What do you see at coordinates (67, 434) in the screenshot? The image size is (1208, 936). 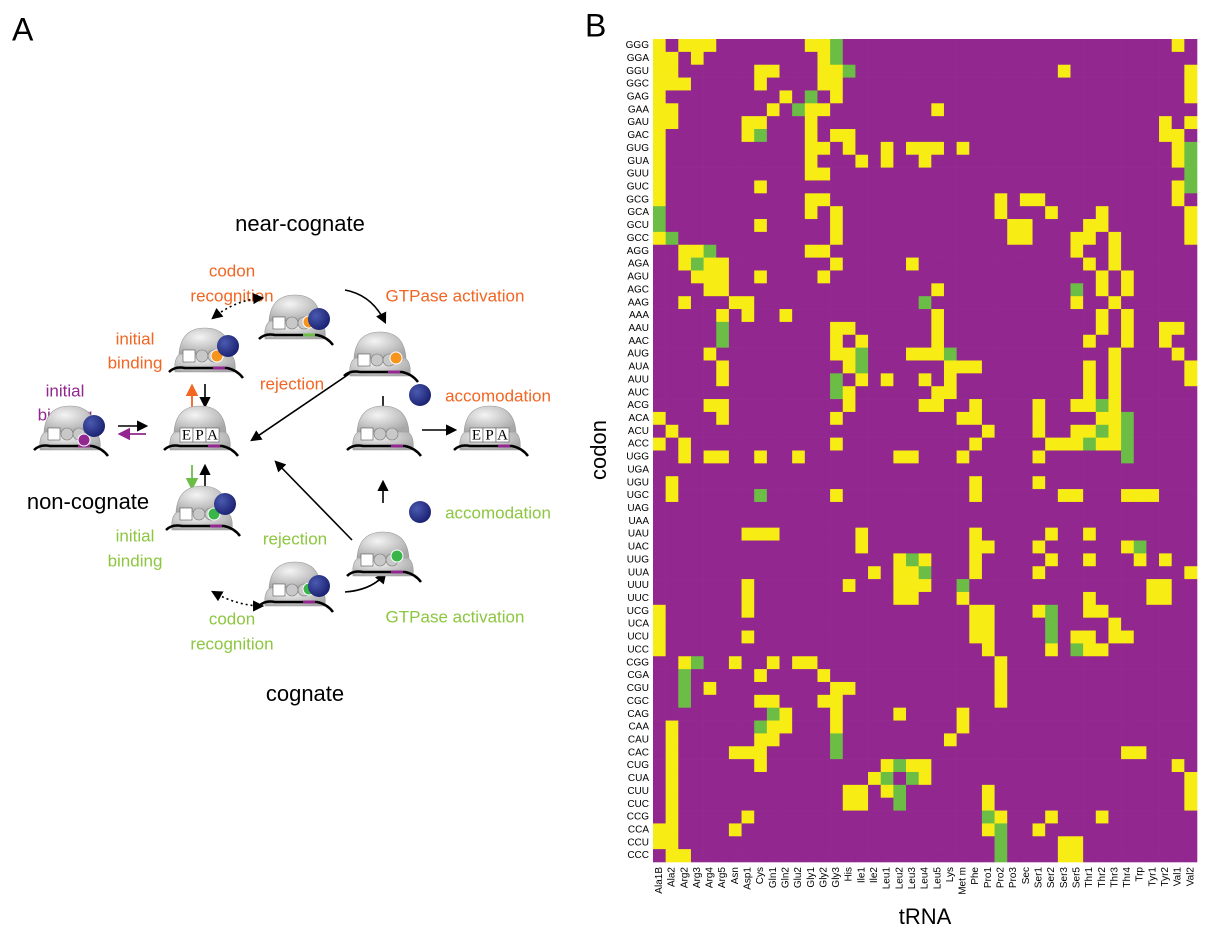 I see `trna-p` at bounding box center [67, 434].